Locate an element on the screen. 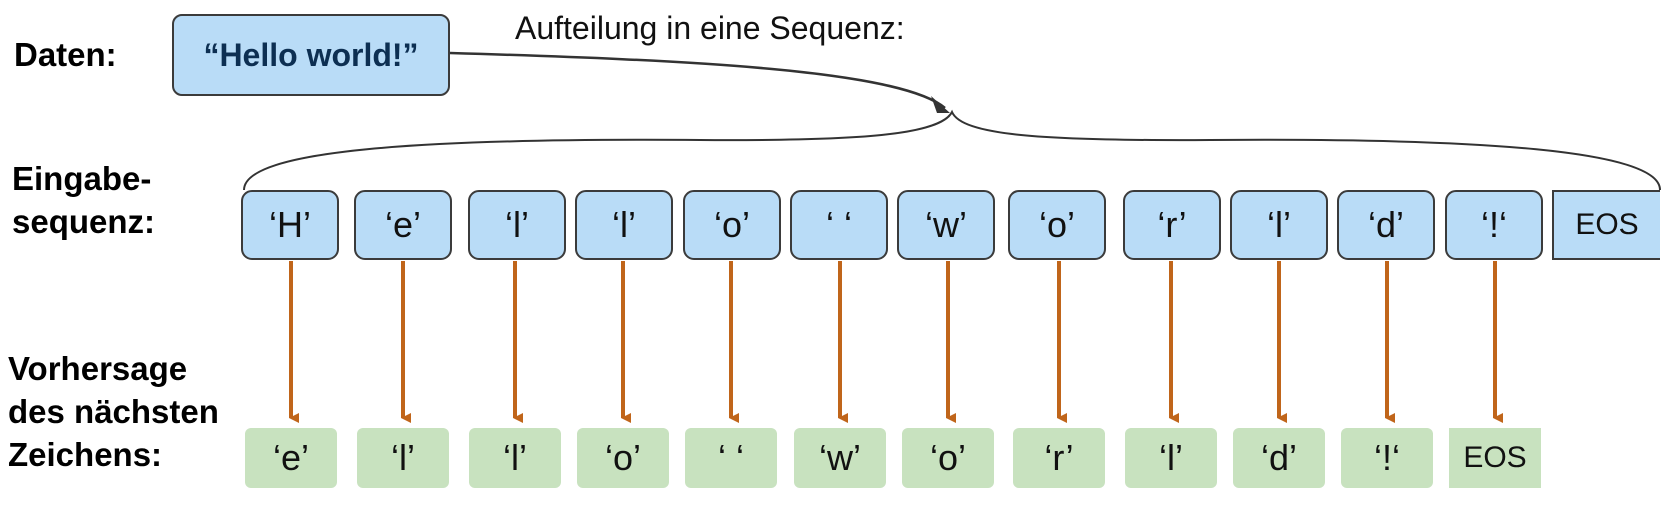 This screenshot has width=1670, height=516. split-arrow is located at coordinates (697, 80).